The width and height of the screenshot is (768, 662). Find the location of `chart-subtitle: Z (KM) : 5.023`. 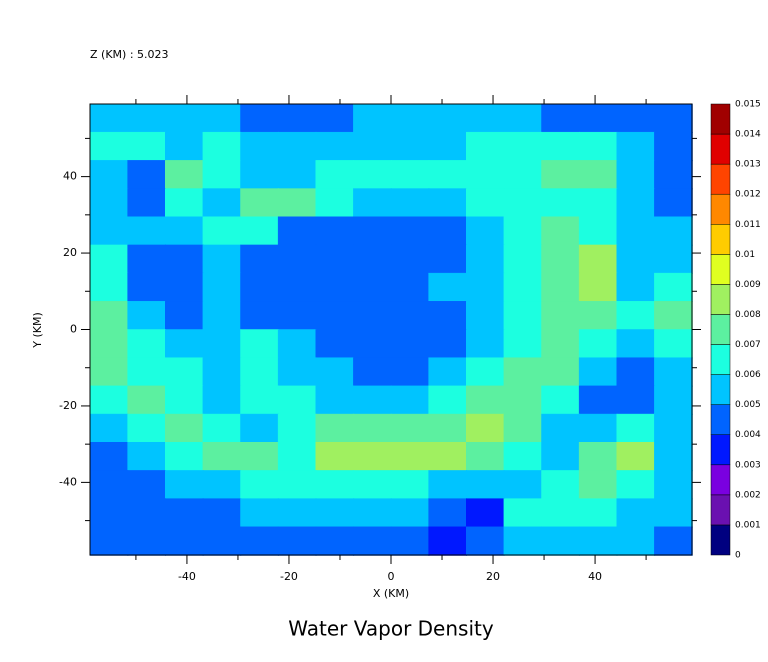

chart-subtitle: Z (KM) : 5.023 is located at coordinates (129, 54).